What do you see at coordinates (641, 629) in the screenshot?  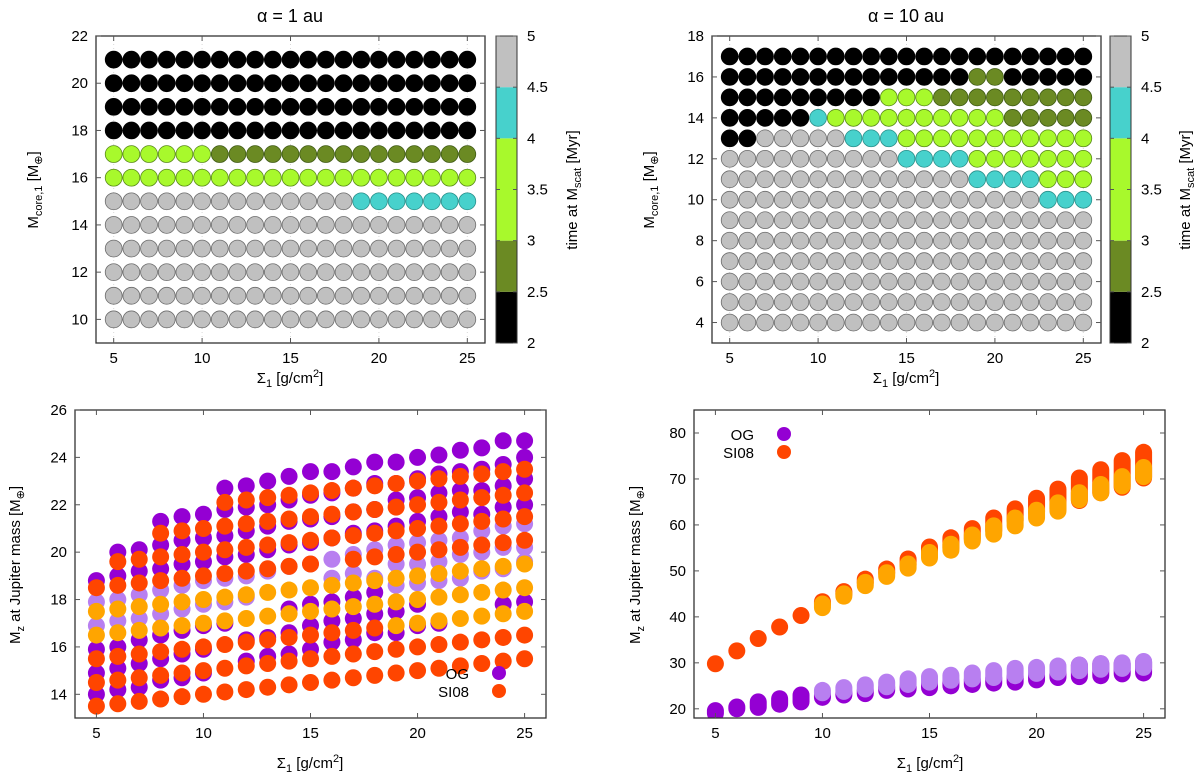 I see `y-axis-label-sub: z` at bounding box center [641, 629].